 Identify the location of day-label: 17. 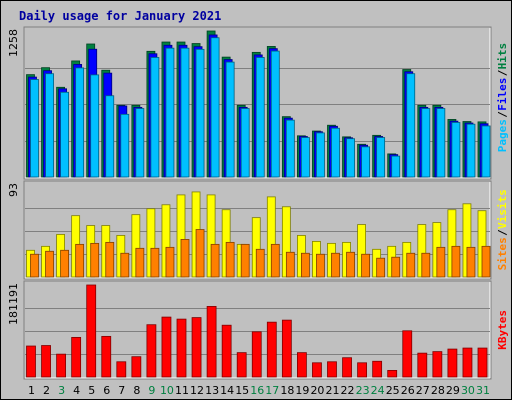
(272, 390).